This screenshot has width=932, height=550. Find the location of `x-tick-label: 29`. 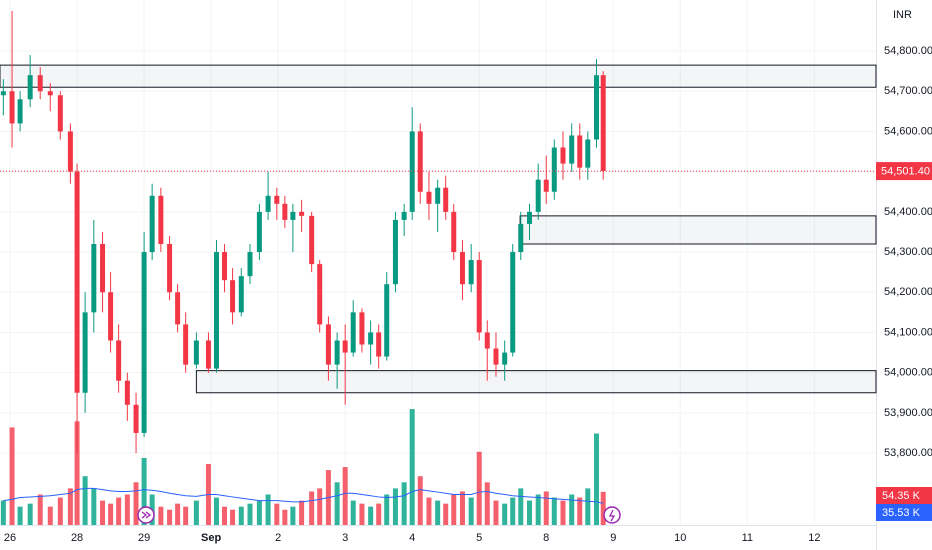

x-tick-label: 29 is located at coordinates (144, 538).